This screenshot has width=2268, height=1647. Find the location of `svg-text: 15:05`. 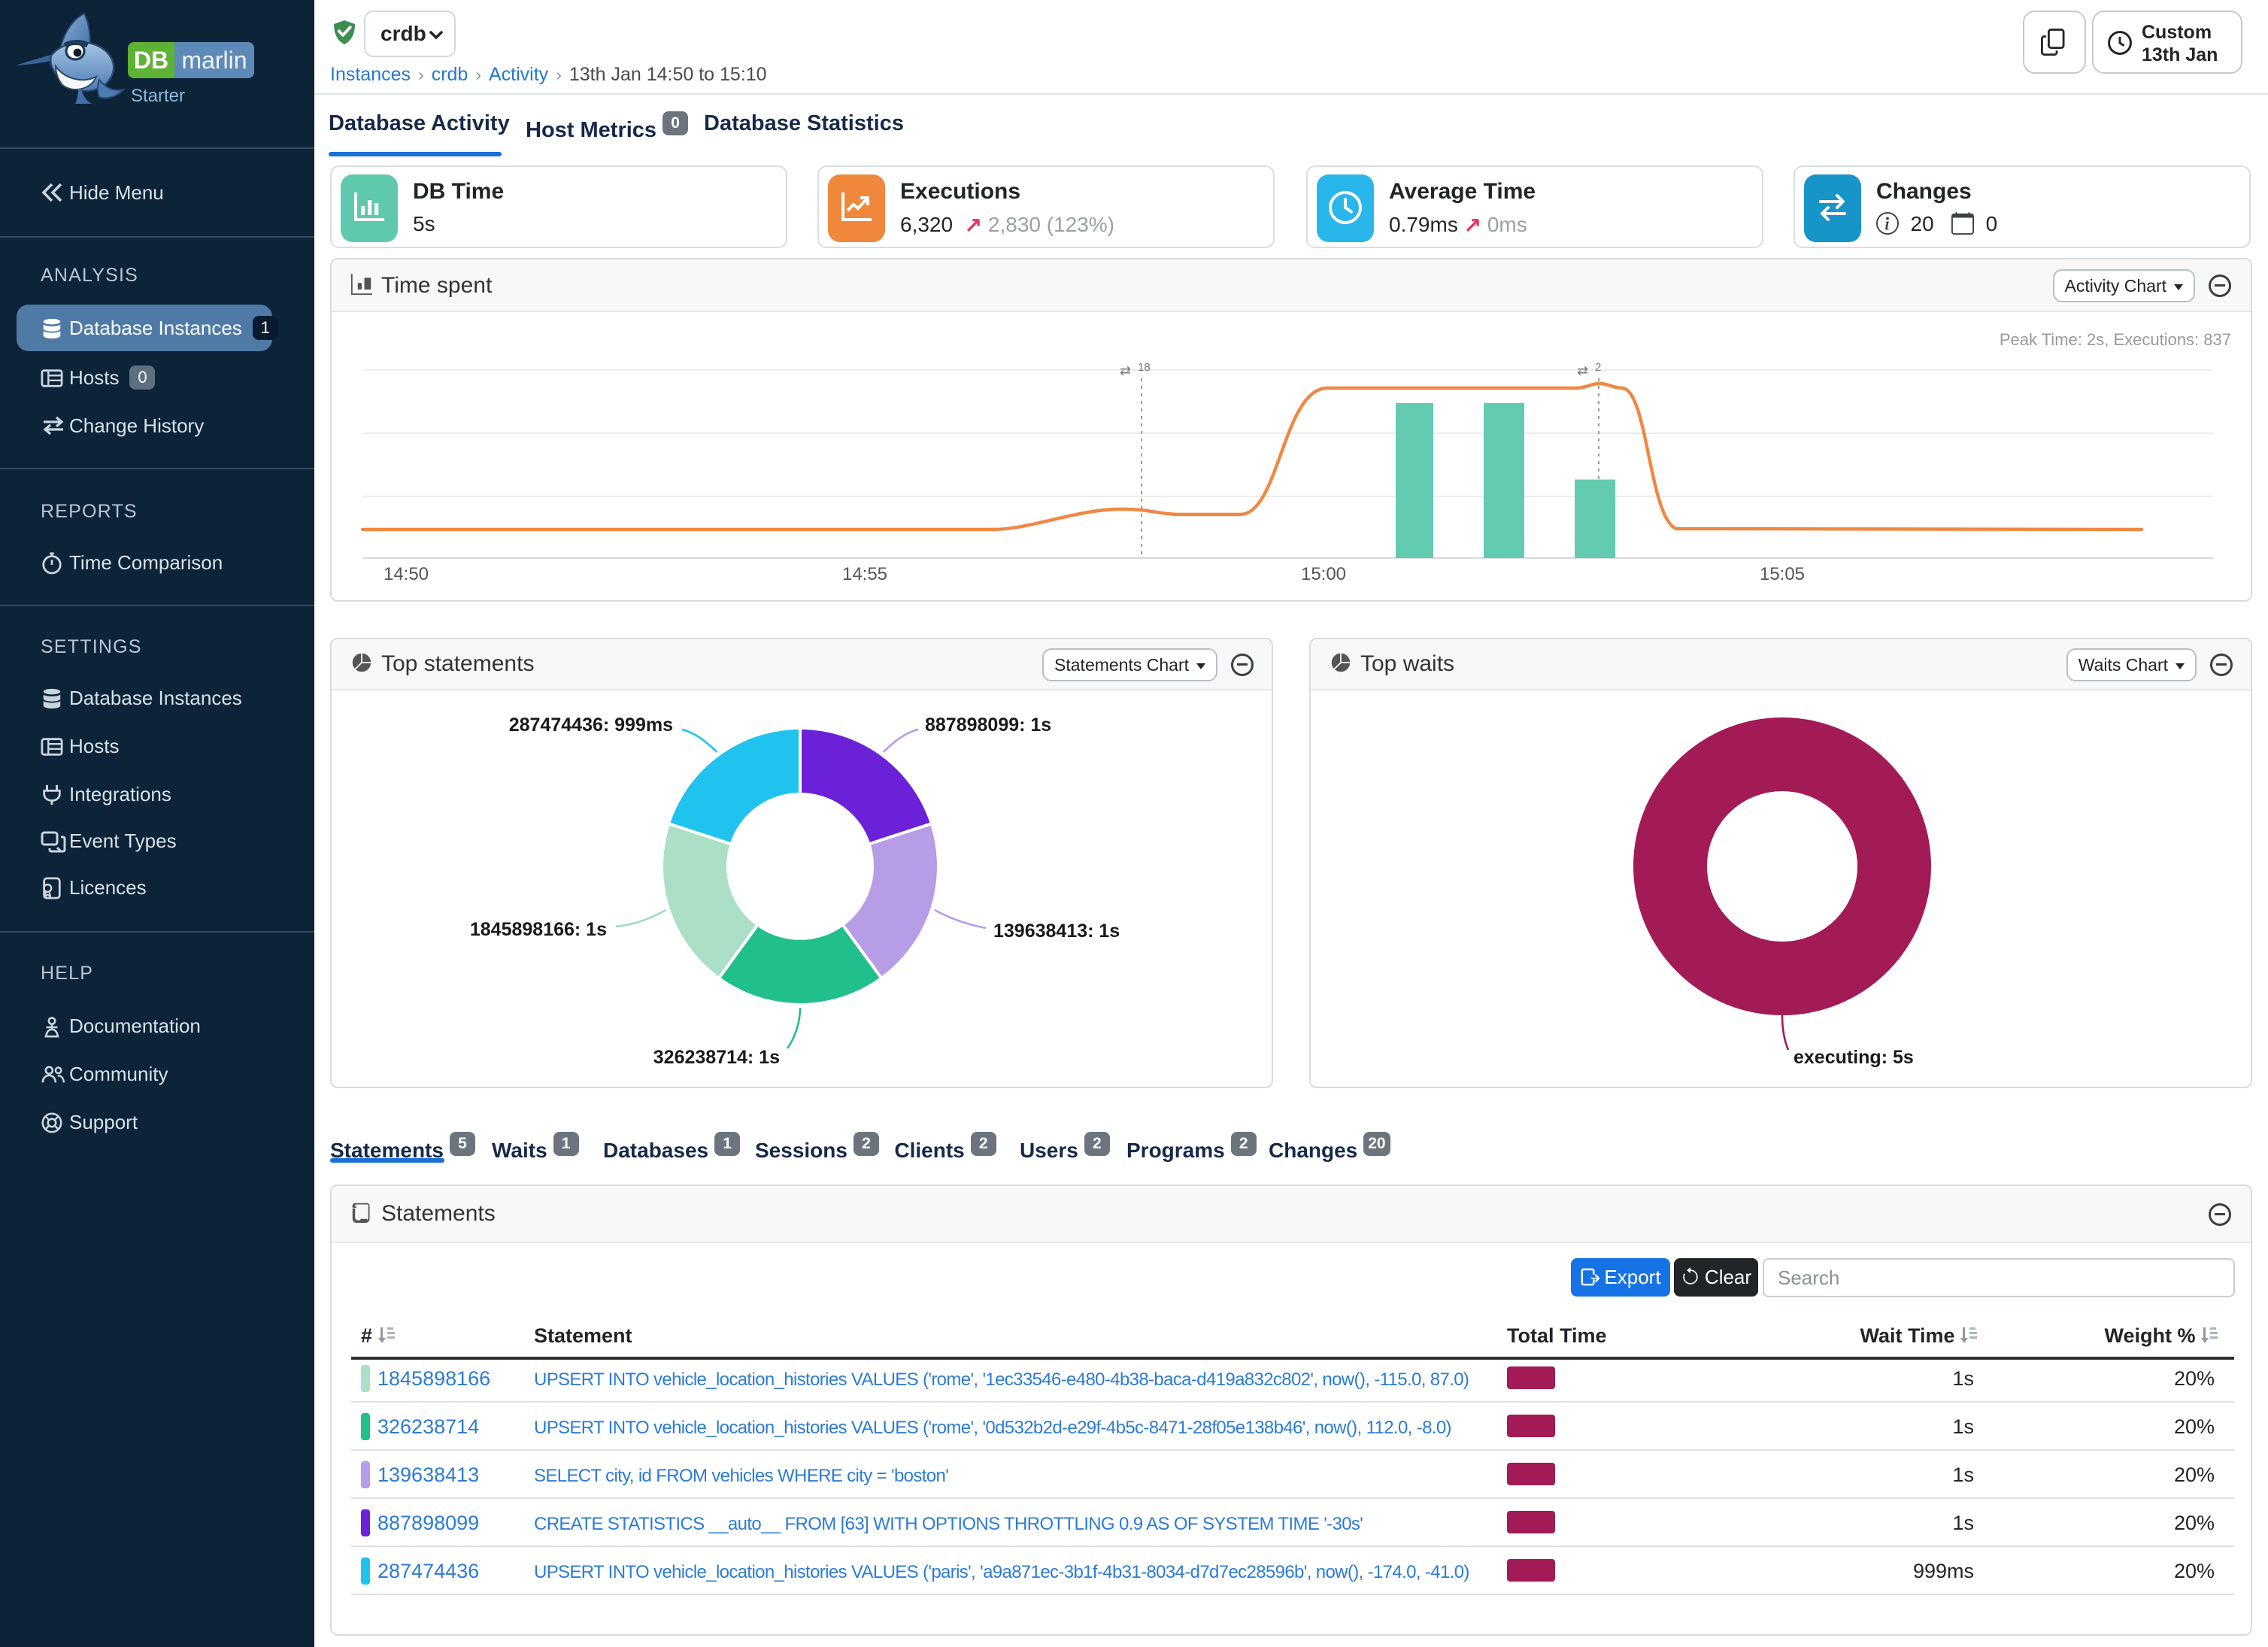

svg-text: 15:05 is located at coordinates (1782, 574).